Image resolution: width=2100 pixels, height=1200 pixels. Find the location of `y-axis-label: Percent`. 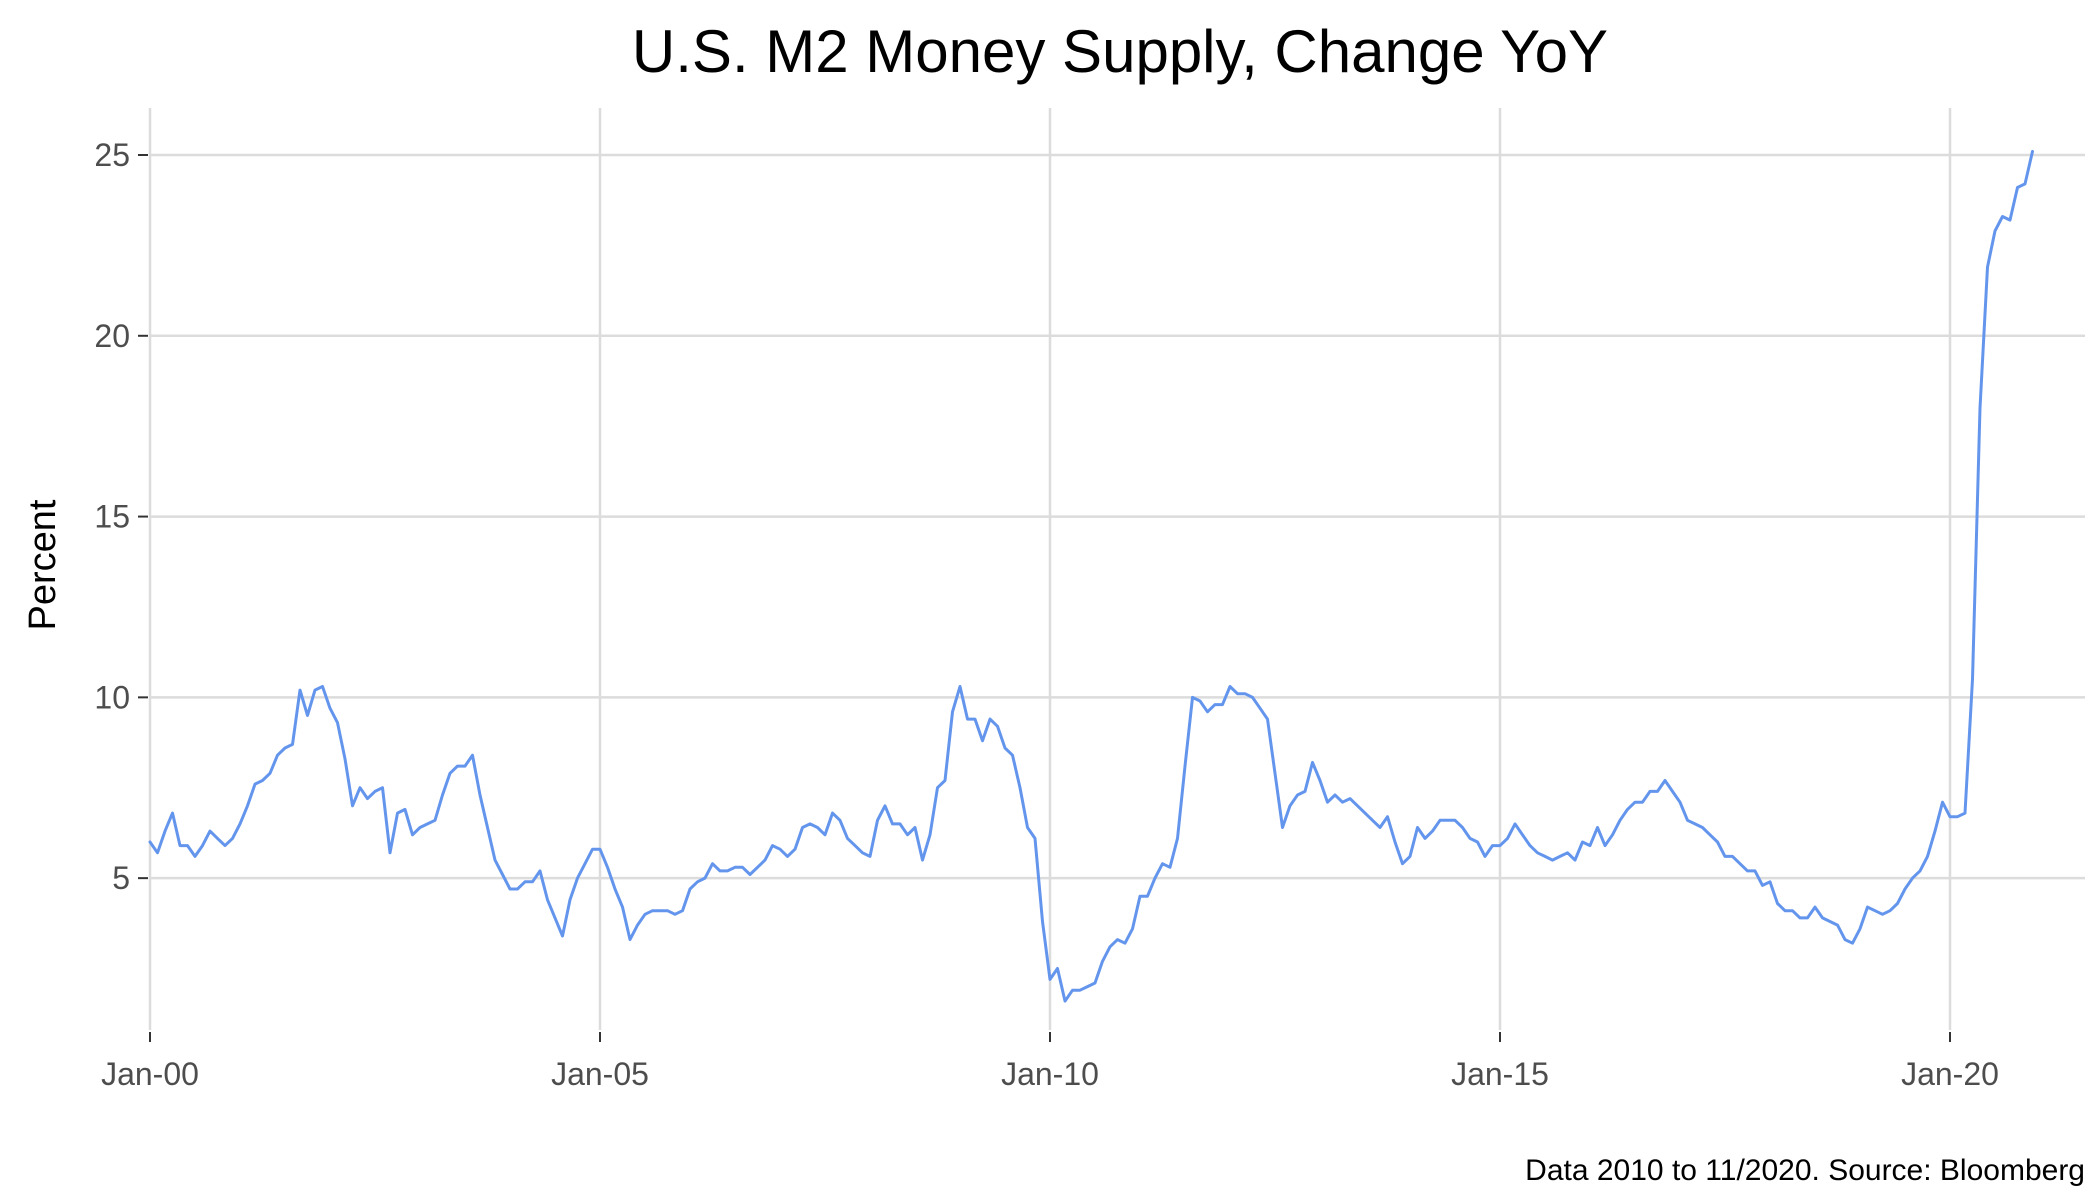

y-axis-label: Percent is located at coordinates (43, 564).